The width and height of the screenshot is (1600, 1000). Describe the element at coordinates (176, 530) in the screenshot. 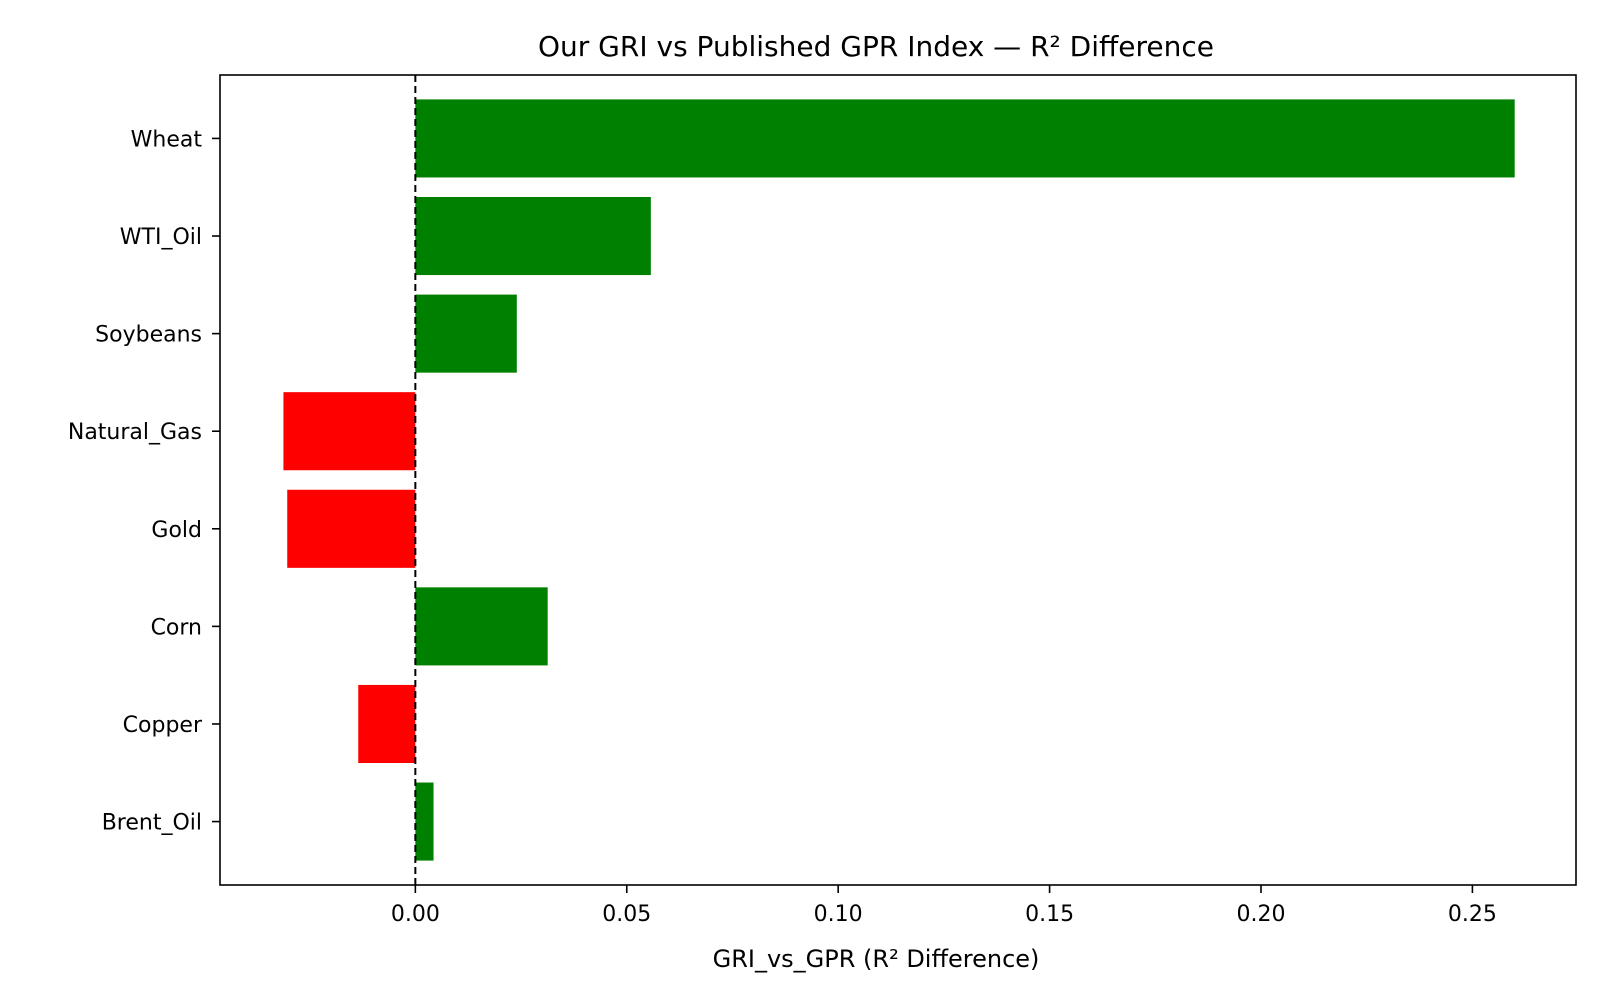

I see `y-tick-label: Gold` at that location.